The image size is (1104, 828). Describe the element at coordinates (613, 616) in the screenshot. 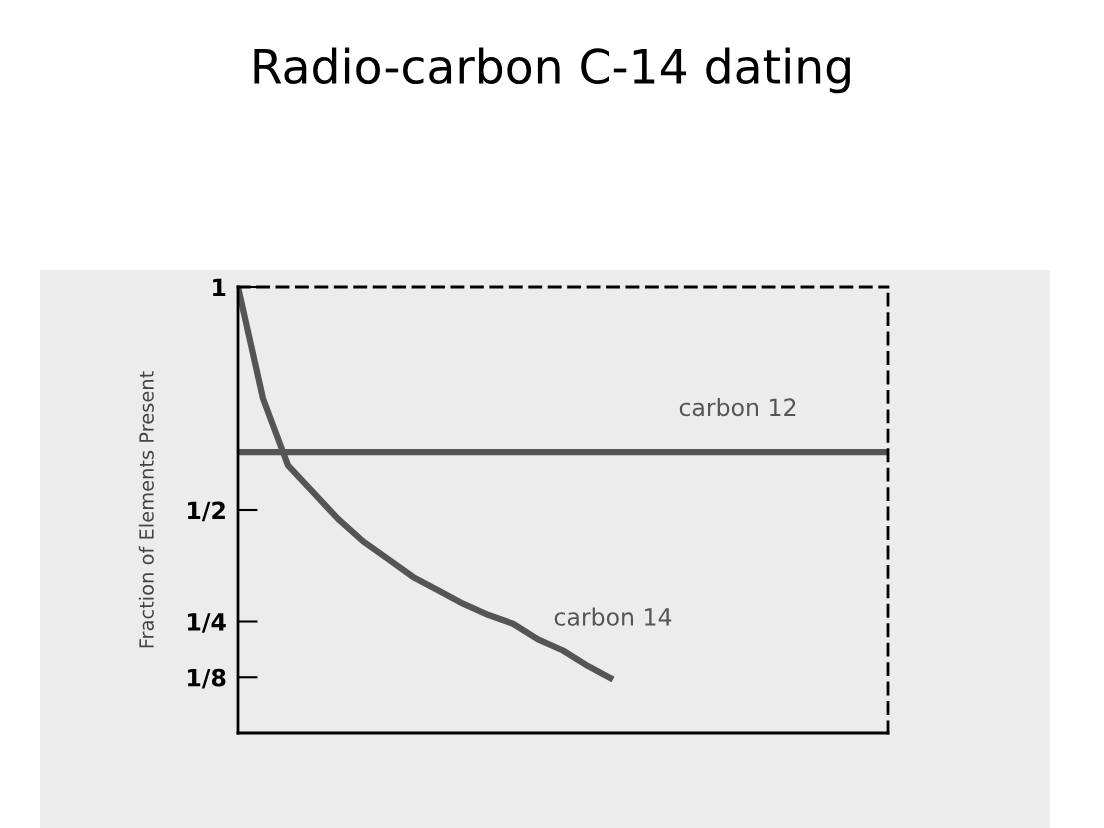

I see `series-label: carbon 14` at that location.